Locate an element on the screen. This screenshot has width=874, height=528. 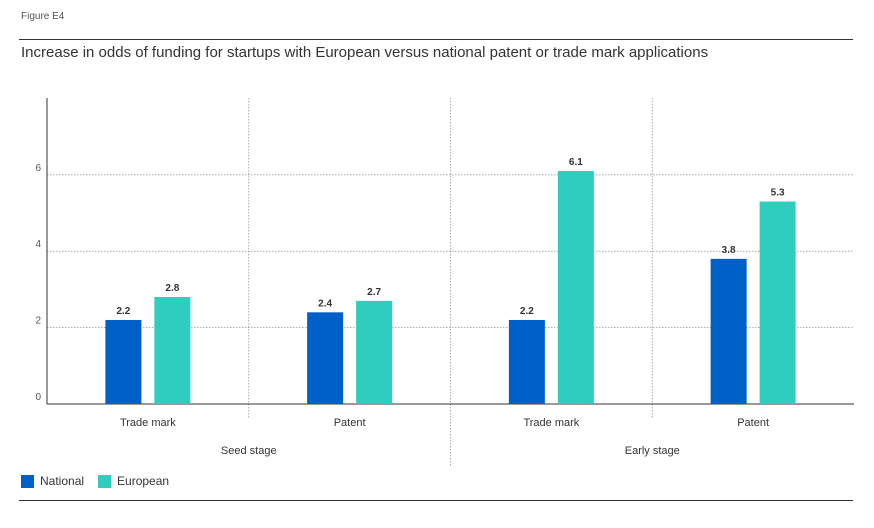
data-label: 3.8 is located at coordinates (729, 250).